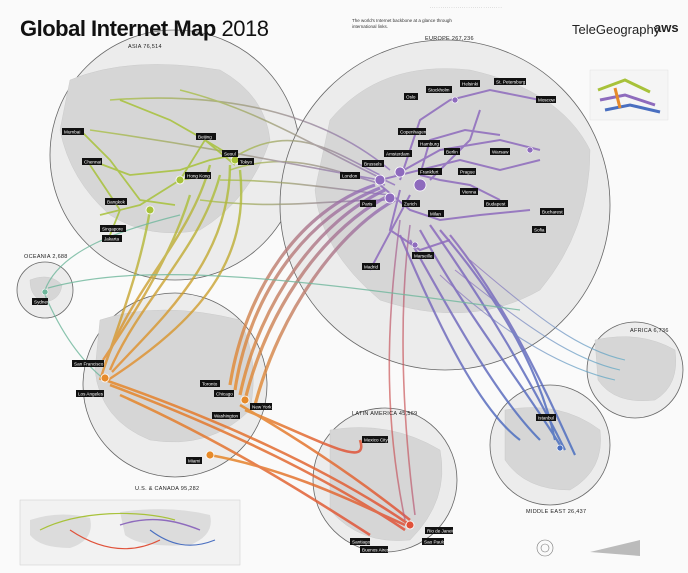 The height and width of the screenshot is (573, 688). What do you see at coordinates (116, 202) in the screenshot?
I see `svg-text: Bangkok` at bounding box center [116, 202].